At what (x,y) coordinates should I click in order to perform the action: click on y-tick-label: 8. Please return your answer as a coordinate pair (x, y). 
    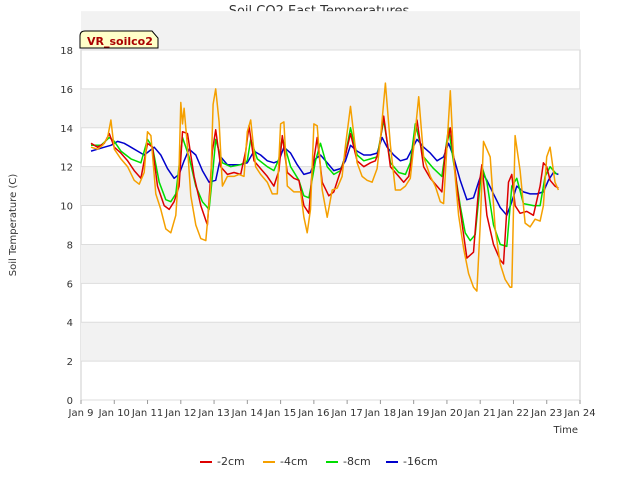
    Looking at the image, I should click on (70, 245).